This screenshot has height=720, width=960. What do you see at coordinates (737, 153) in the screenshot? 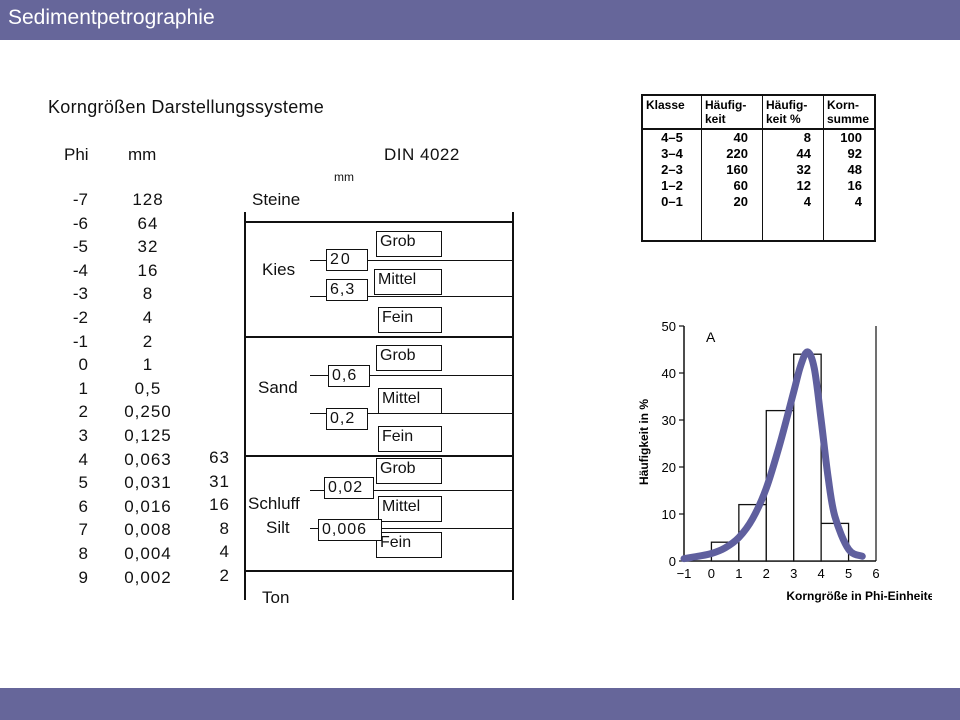
I see `table-cell: 220` at bounding box center [737, 153].